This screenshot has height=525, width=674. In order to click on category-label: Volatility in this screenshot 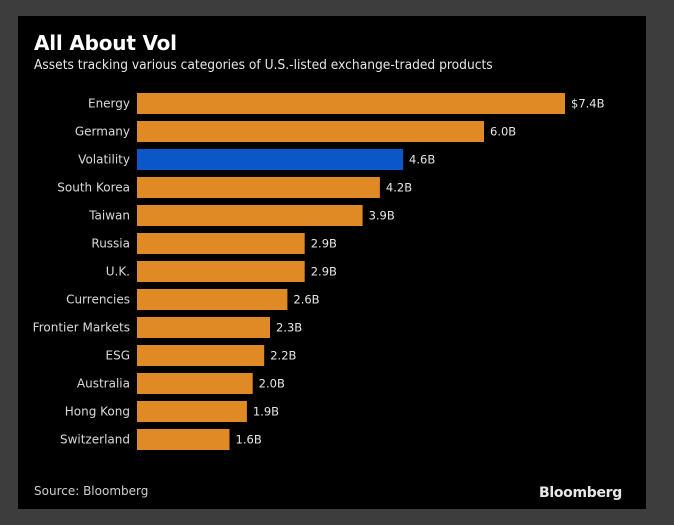, I will do `click(104, 160)`.